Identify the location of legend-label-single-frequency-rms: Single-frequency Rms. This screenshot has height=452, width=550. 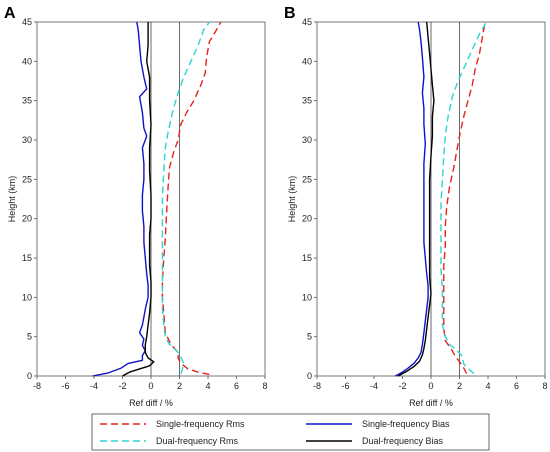
(200, 424).